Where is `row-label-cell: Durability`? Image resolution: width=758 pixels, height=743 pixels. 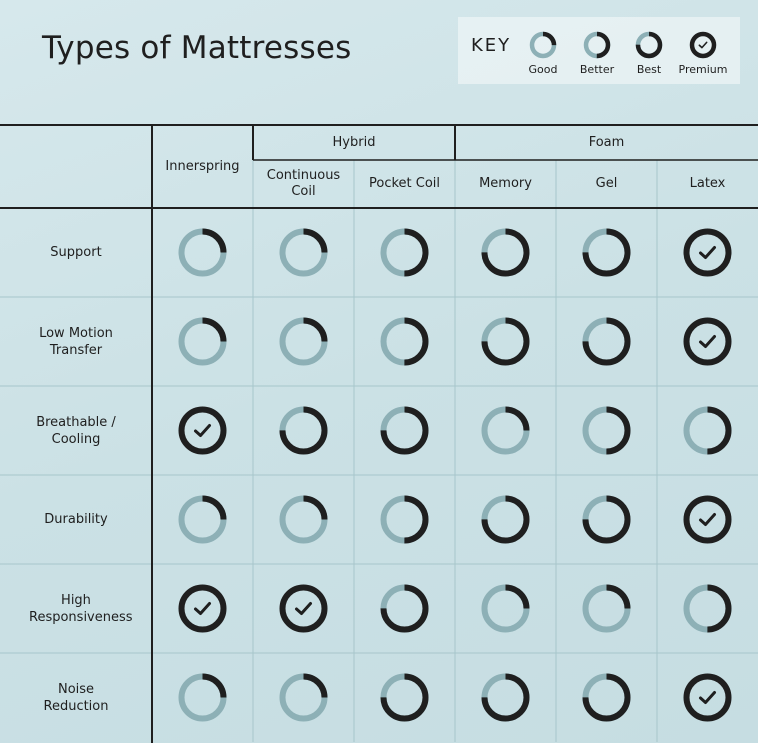
row-label-cell: Durability is located at coordinates (76, 519).